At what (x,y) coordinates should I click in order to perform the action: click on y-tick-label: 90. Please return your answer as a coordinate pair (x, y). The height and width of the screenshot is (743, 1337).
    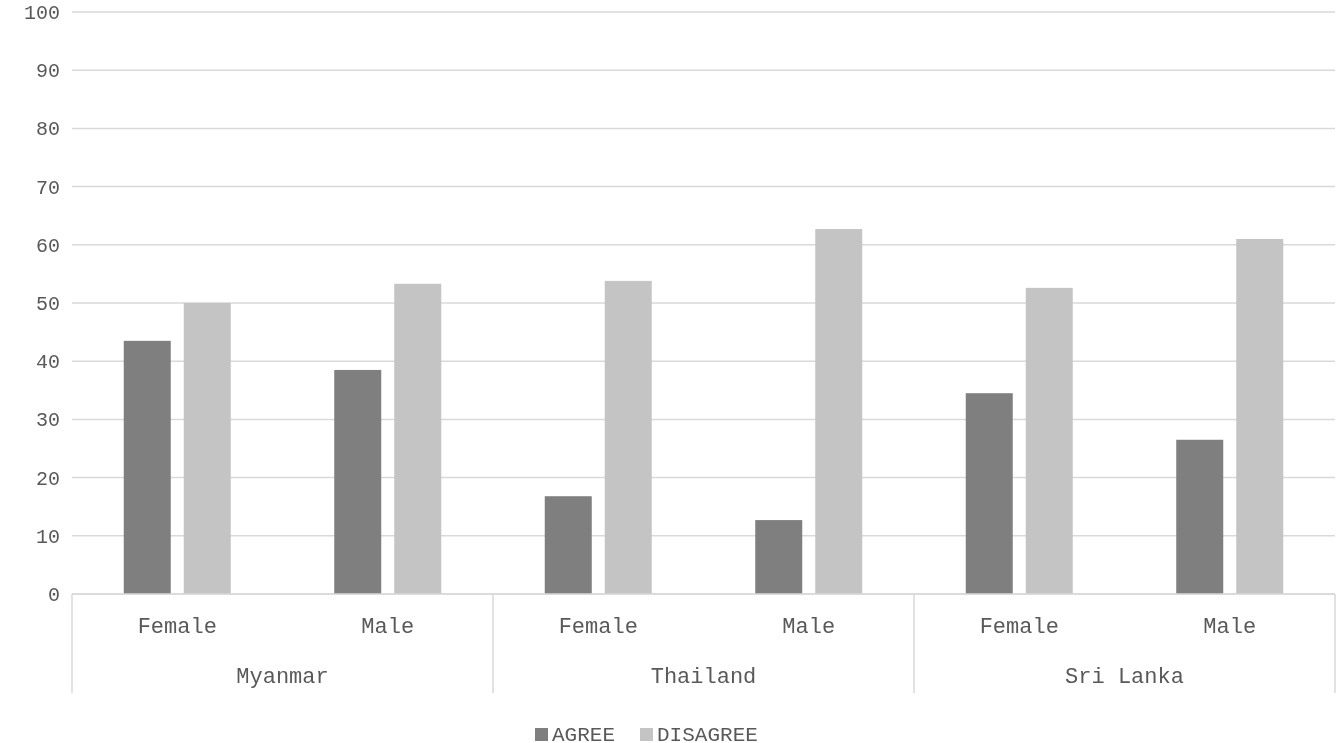
    Looking at the image, I should click on (47, 72).